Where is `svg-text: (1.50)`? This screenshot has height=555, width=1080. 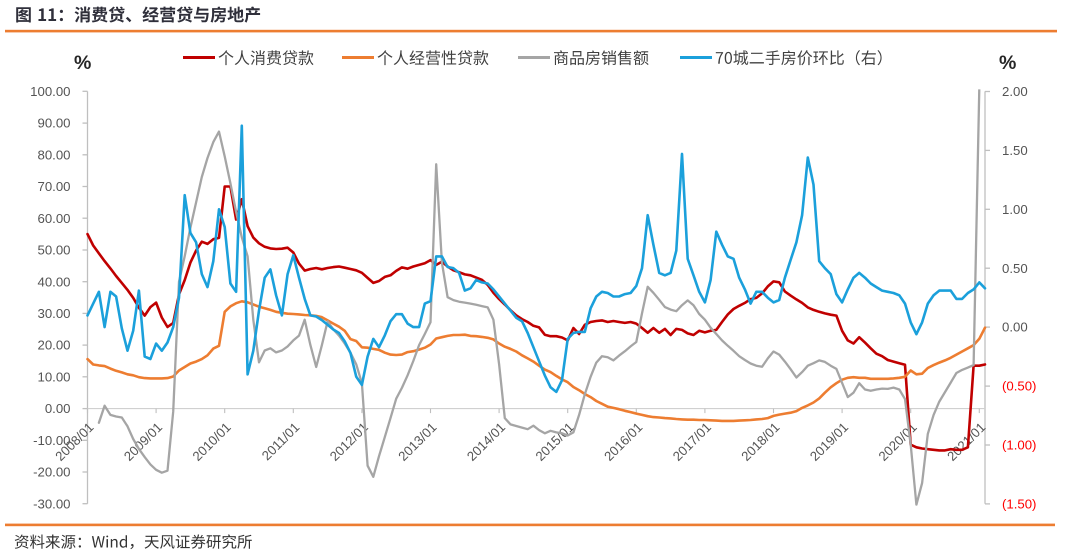
svg-text: (1.50) is located at coordinates (1019, 504).